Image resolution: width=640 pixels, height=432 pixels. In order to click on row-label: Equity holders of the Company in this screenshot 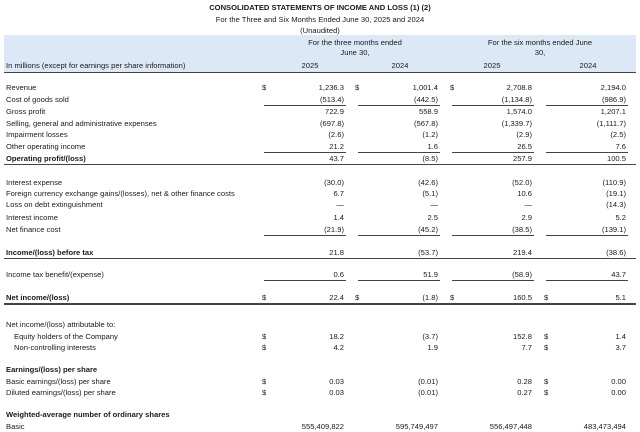, I will do `click(66, 336)`.